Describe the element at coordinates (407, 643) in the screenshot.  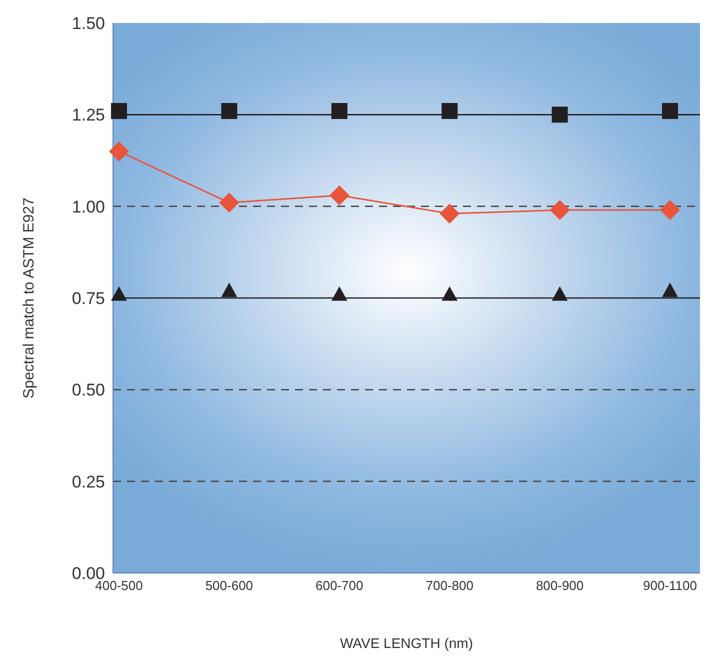
I see `x-axis-title: WAVE LENGTH (nm)` at that location.